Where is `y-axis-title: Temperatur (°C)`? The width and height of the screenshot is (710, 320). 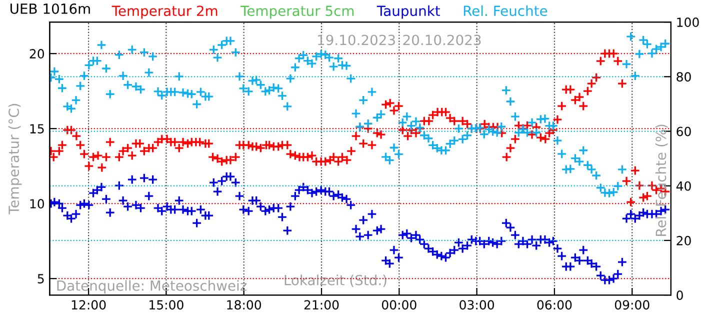
y-axis-title: Temperatur (°C) is located at coordinates (15, 159).